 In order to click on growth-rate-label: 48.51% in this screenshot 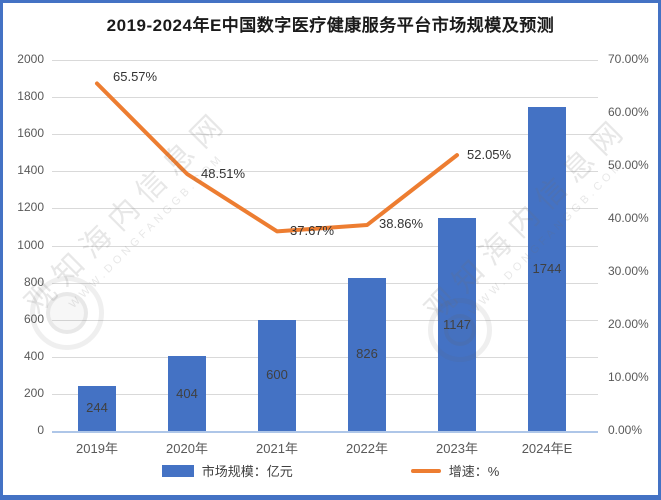, I will do `click(223, 173)`.